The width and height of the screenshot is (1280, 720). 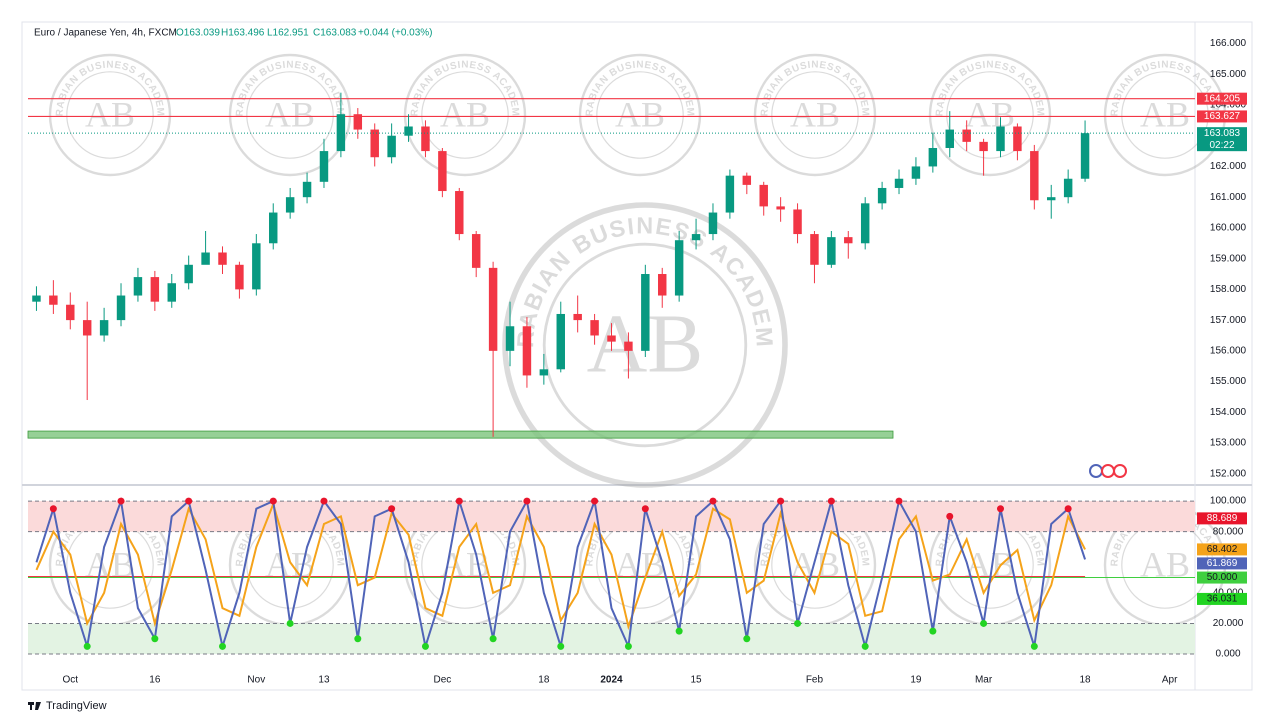 I want to click on signal-low-label: 36.031, so click(x=1222, y=599).